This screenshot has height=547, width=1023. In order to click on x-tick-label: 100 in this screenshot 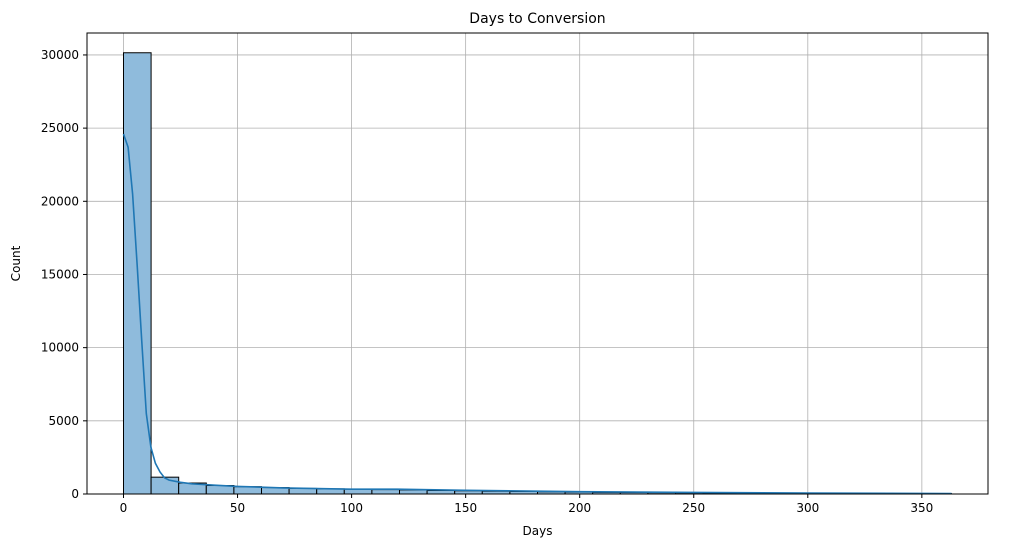, I will do `click(351, 508)`.